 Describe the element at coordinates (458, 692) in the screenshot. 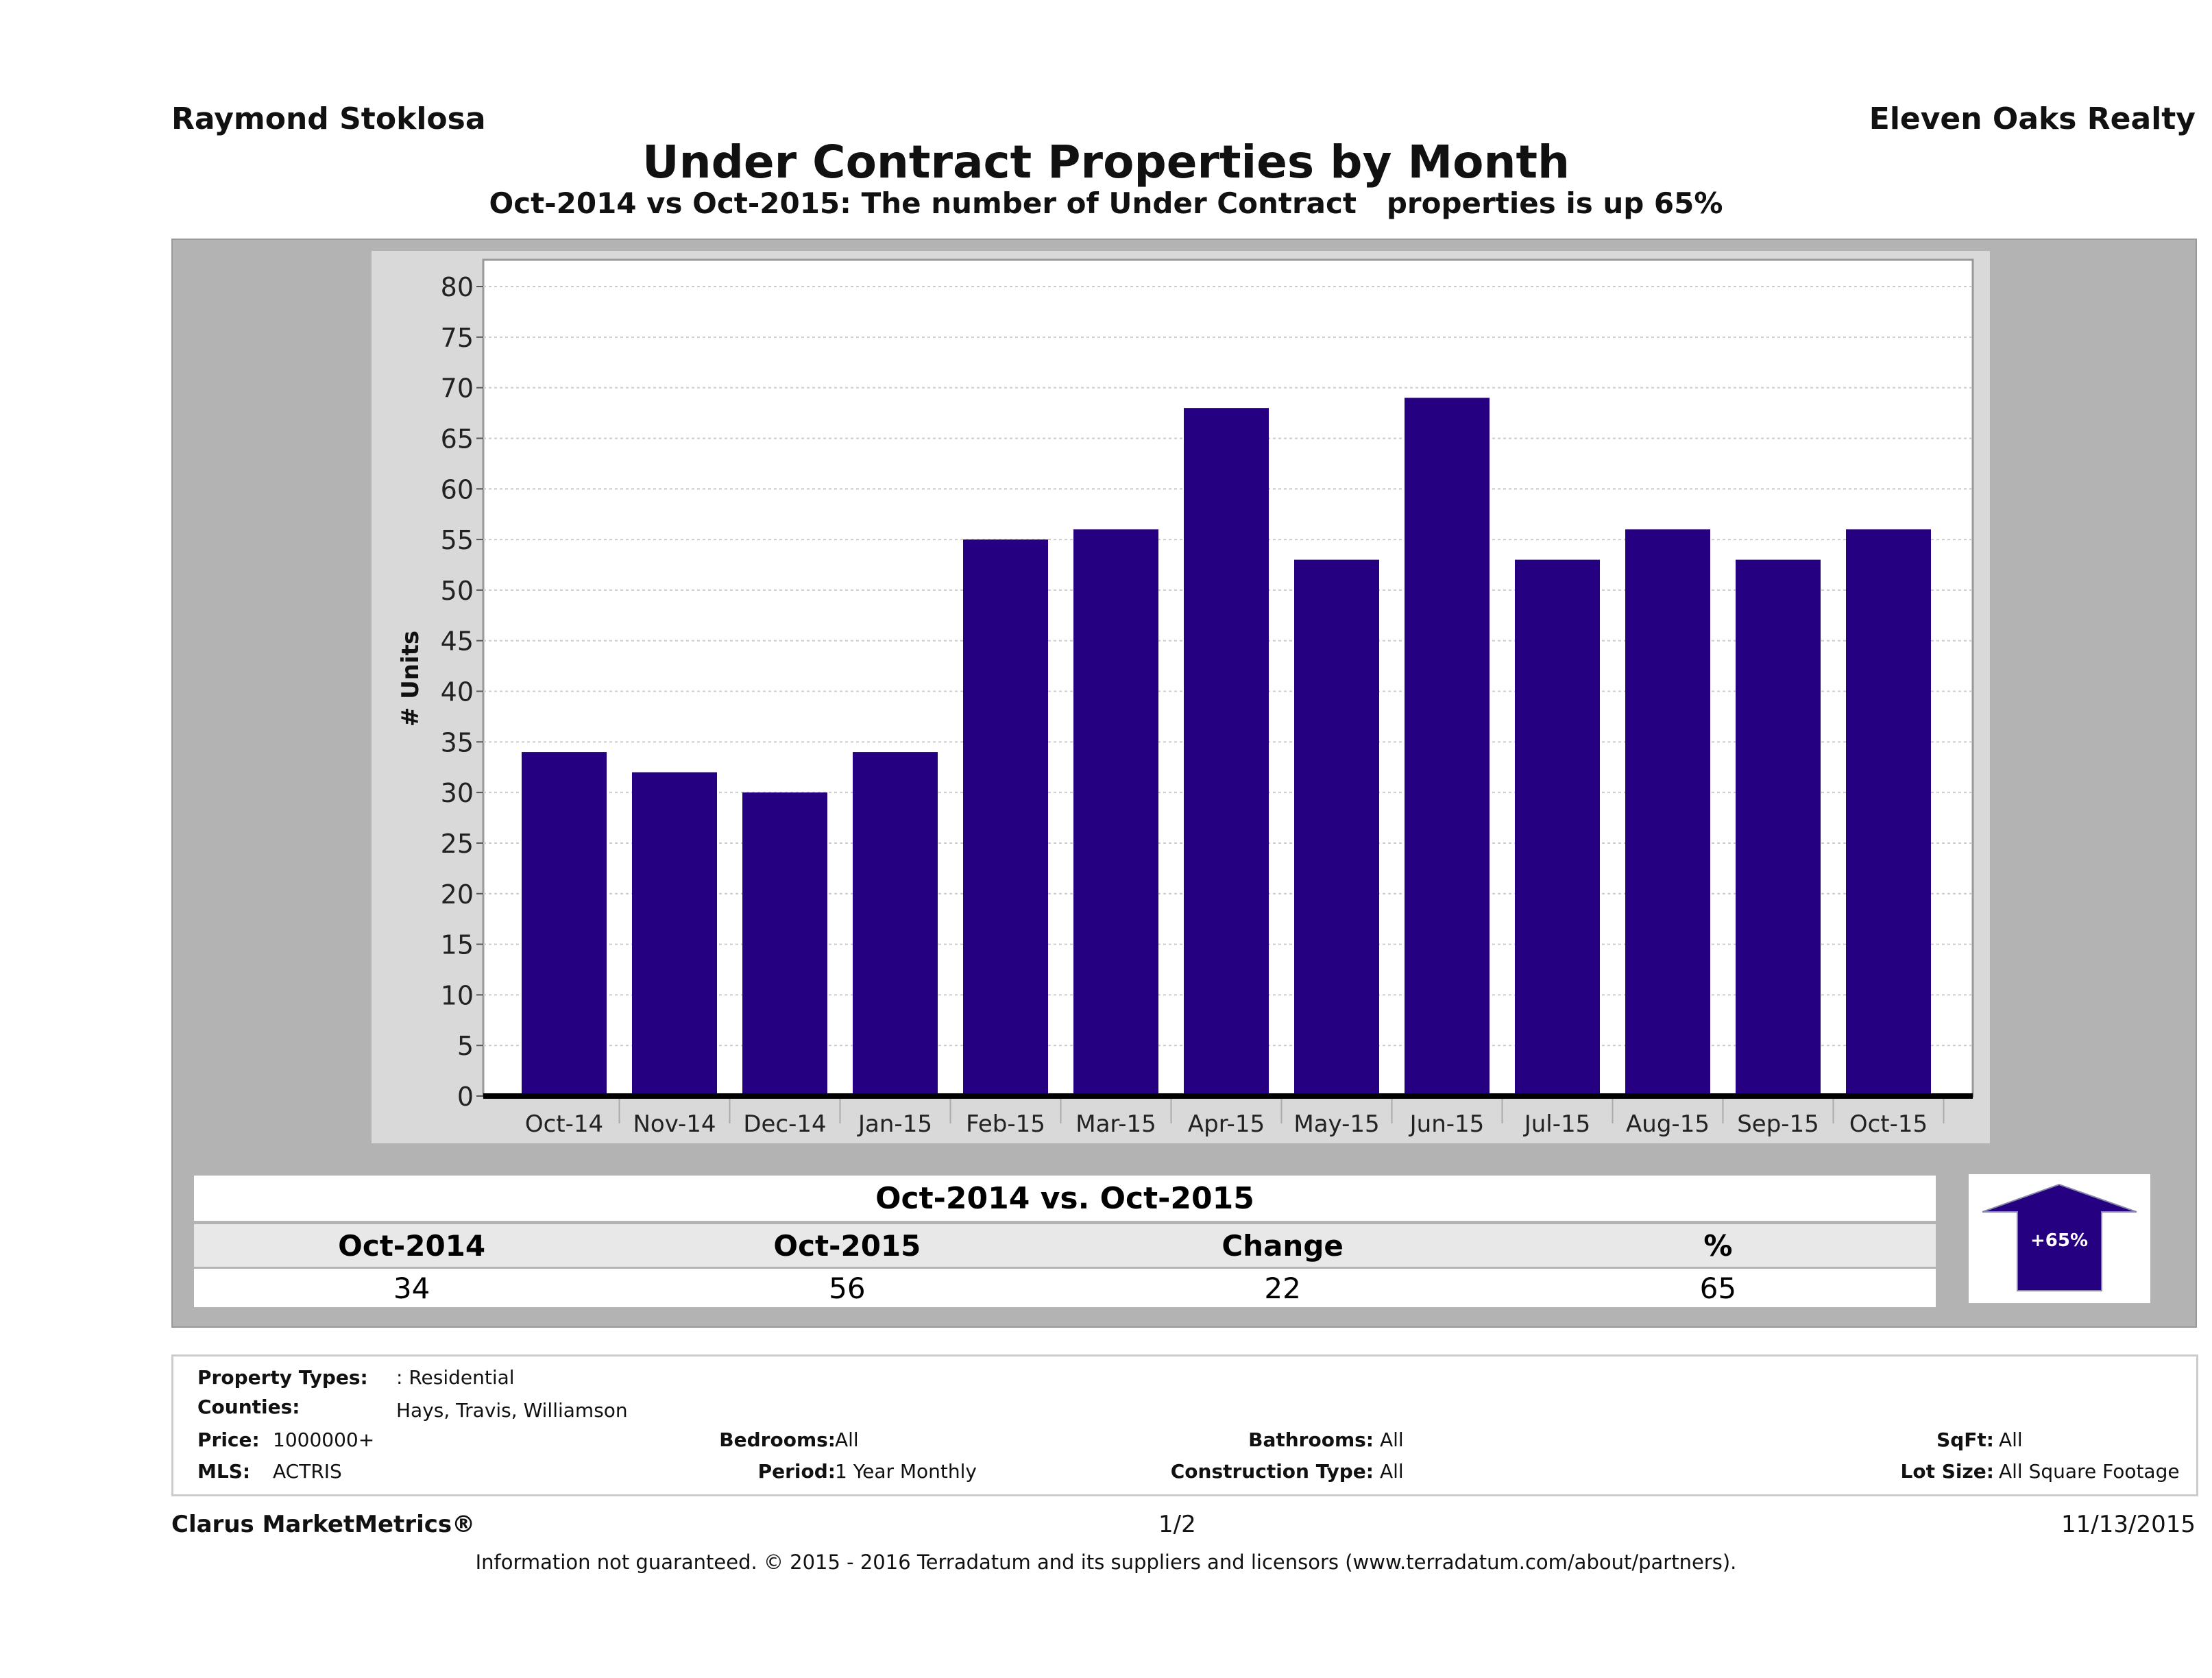

I see `y-tick-label: 40` at that location.